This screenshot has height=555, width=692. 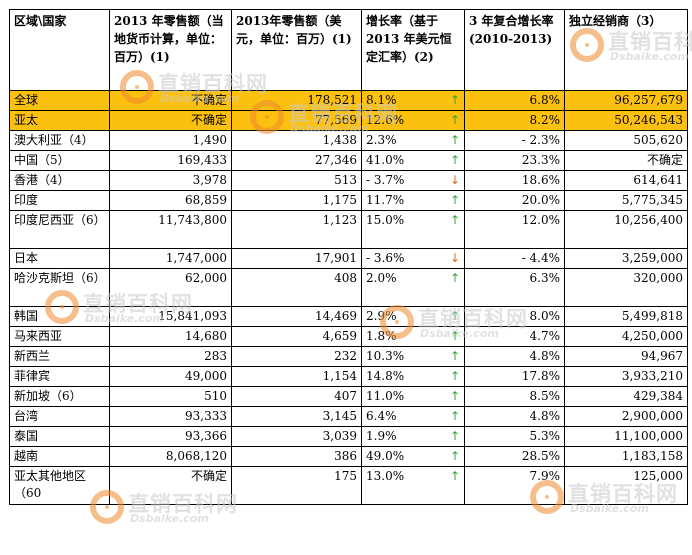 I want to click on row-distributors-text: 96,257,679, so click(x=648, y=100).